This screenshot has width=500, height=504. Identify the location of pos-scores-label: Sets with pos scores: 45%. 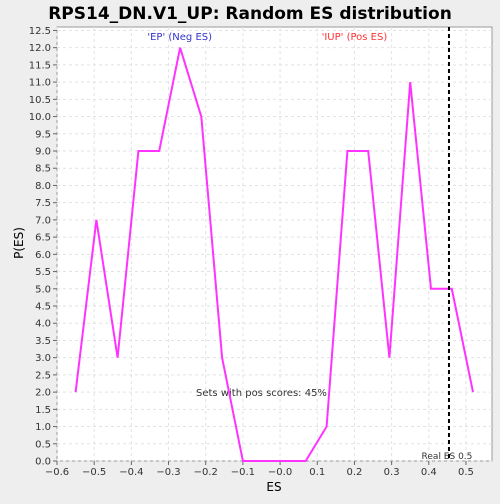
(261, 393).